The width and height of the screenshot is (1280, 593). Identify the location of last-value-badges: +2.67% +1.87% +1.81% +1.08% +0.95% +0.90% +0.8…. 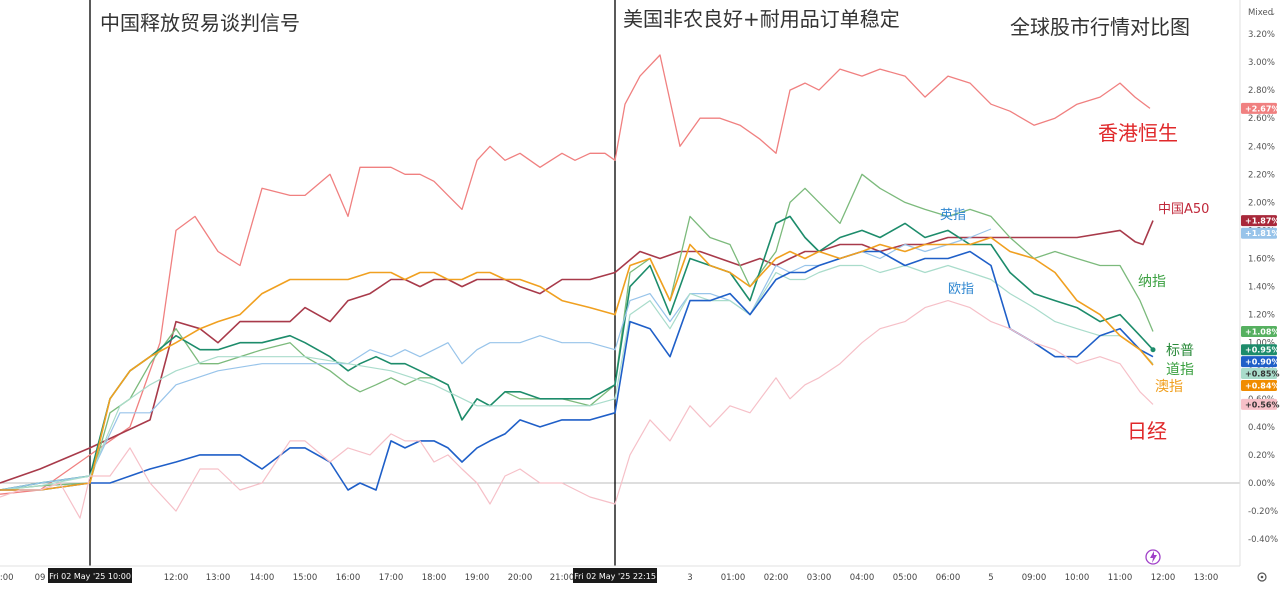
(1260, 256).